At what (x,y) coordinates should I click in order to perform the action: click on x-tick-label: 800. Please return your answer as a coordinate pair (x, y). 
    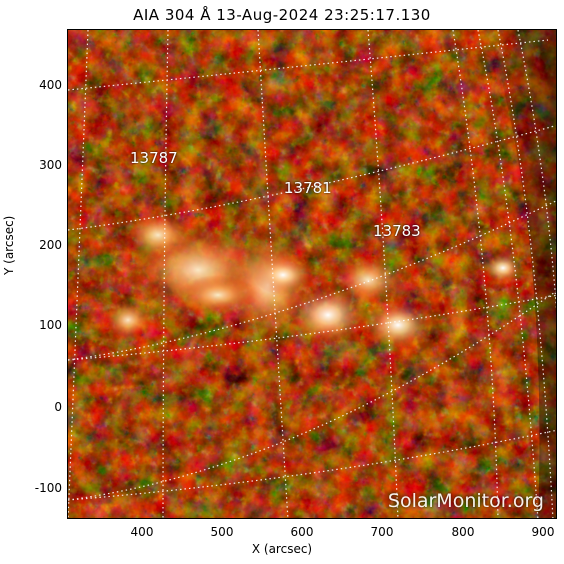
    Looking at the image, I should click on (463, 532).